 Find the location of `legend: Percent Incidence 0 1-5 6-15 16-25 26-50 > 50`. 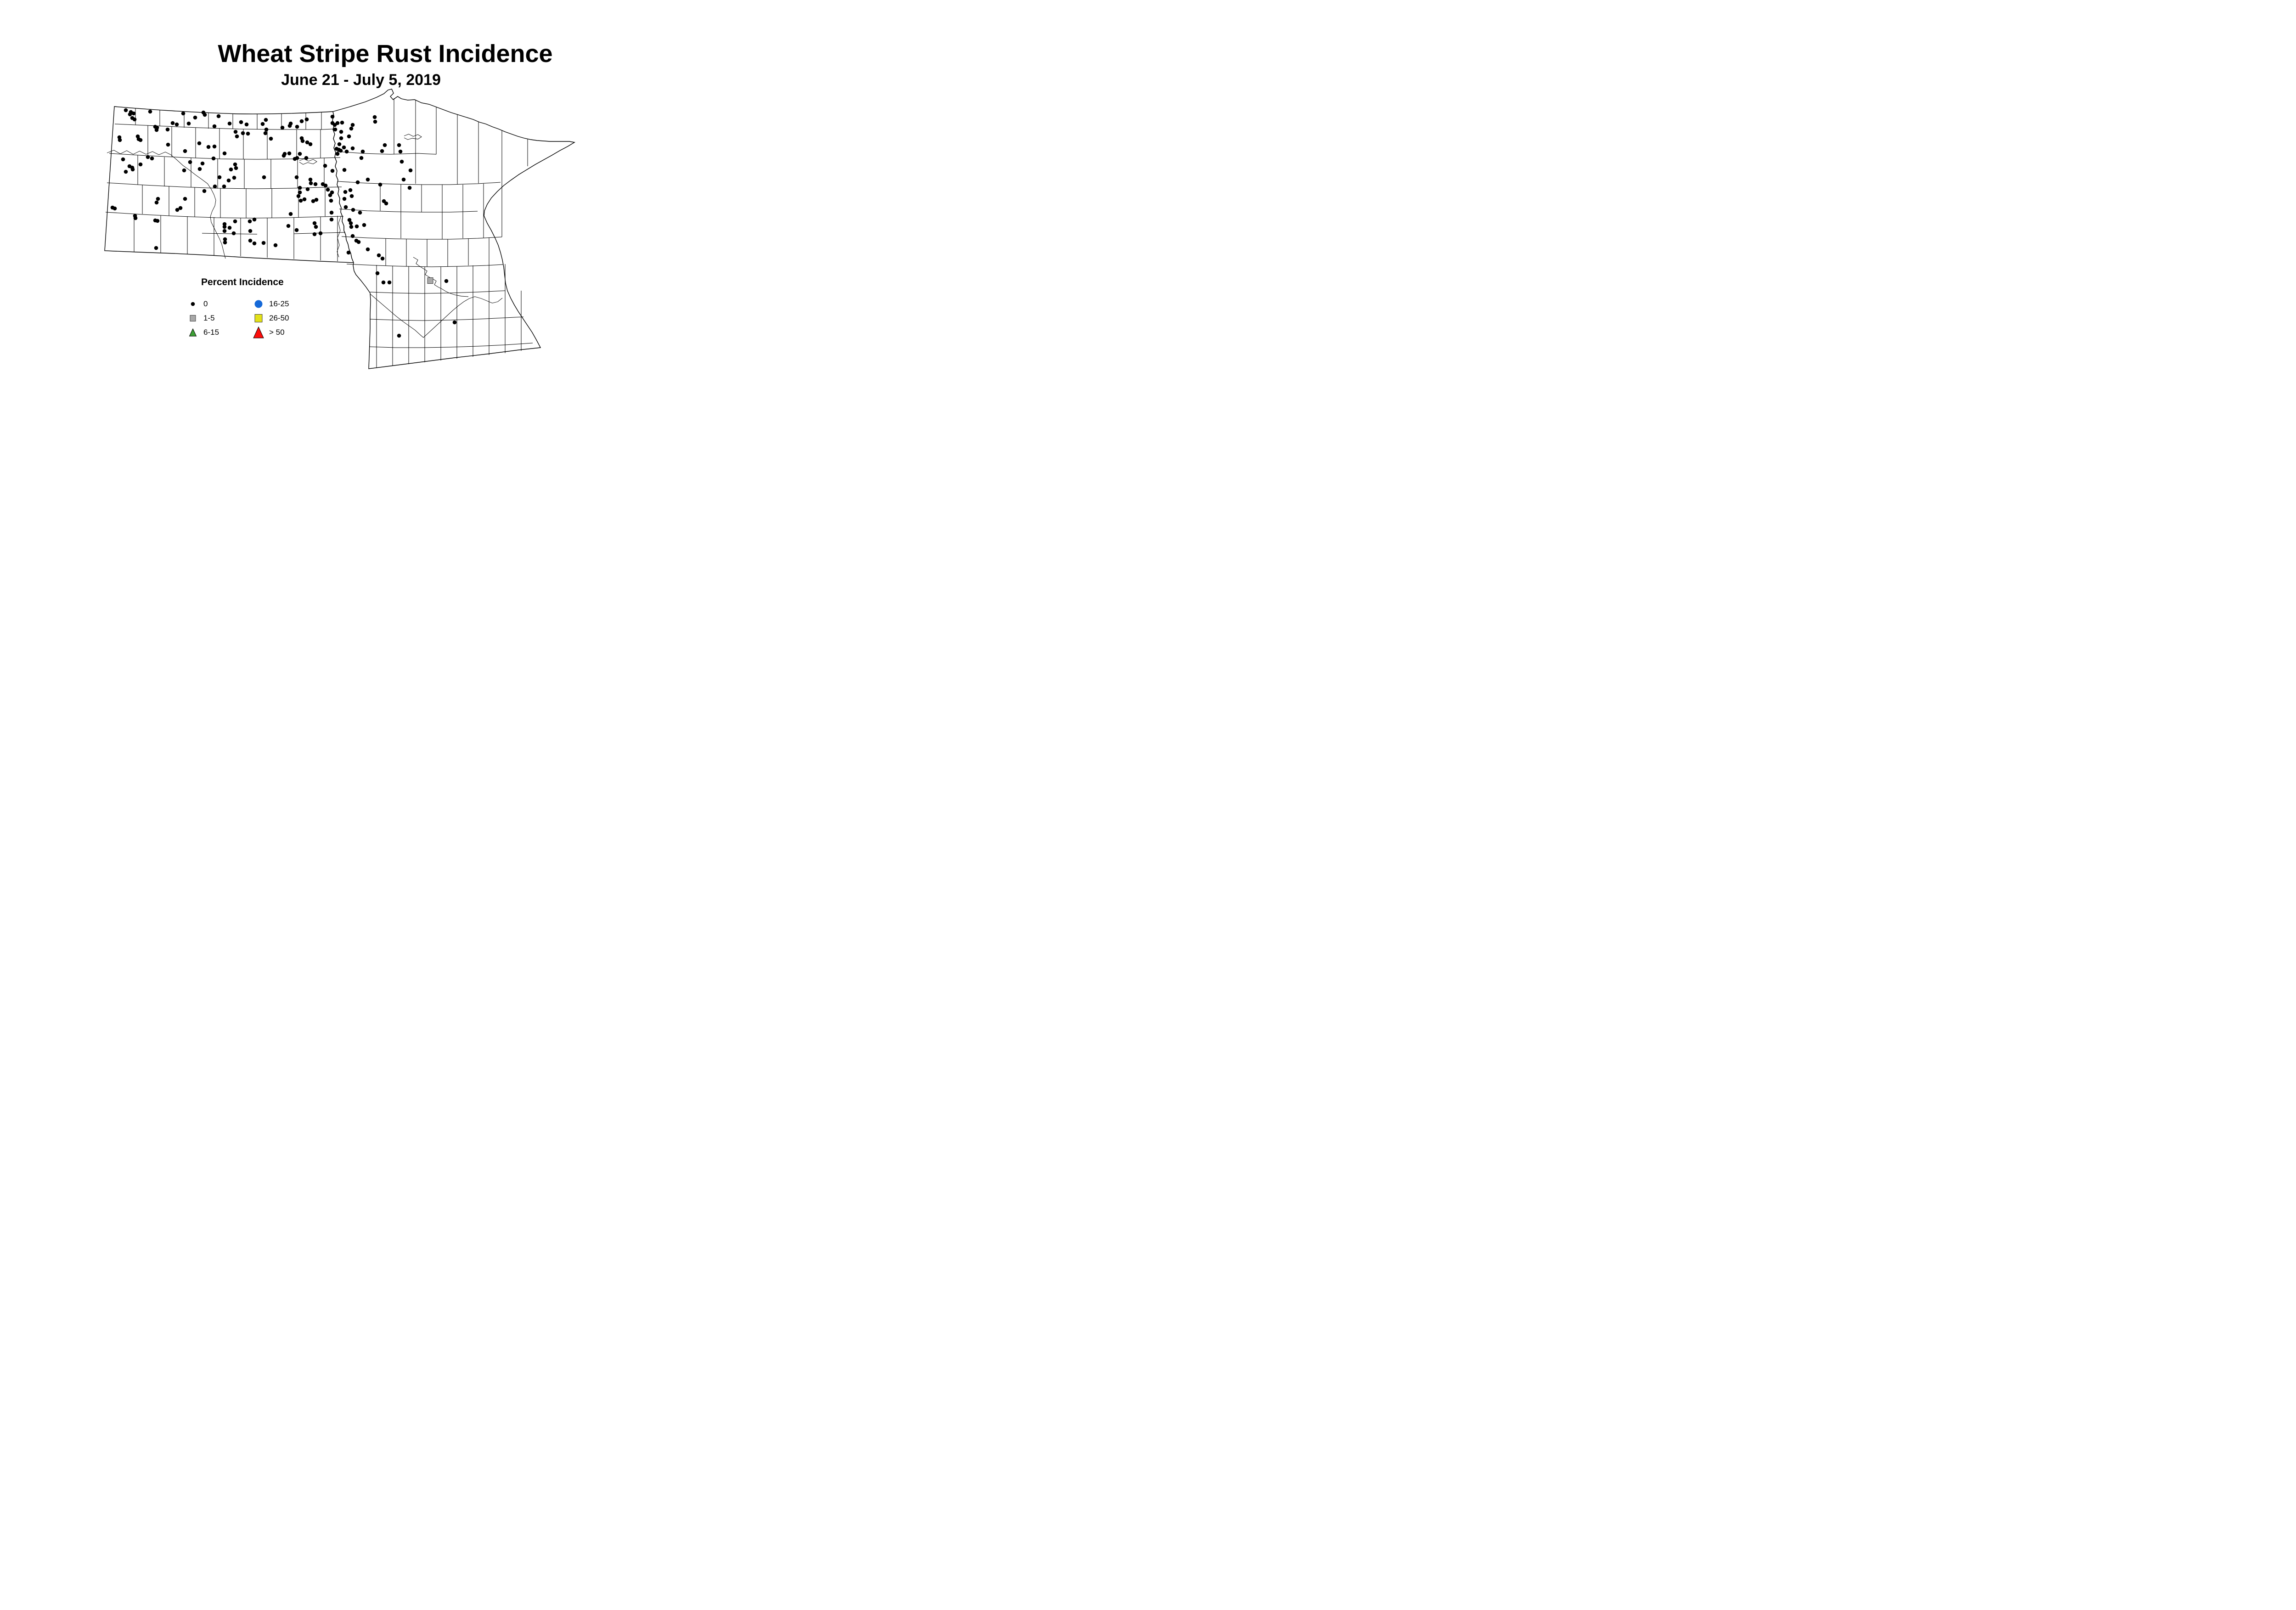

legend: Percent Incidence 0 1-5 6-15 16-25 26-50 > 50 is located at coordinates (259, 314).